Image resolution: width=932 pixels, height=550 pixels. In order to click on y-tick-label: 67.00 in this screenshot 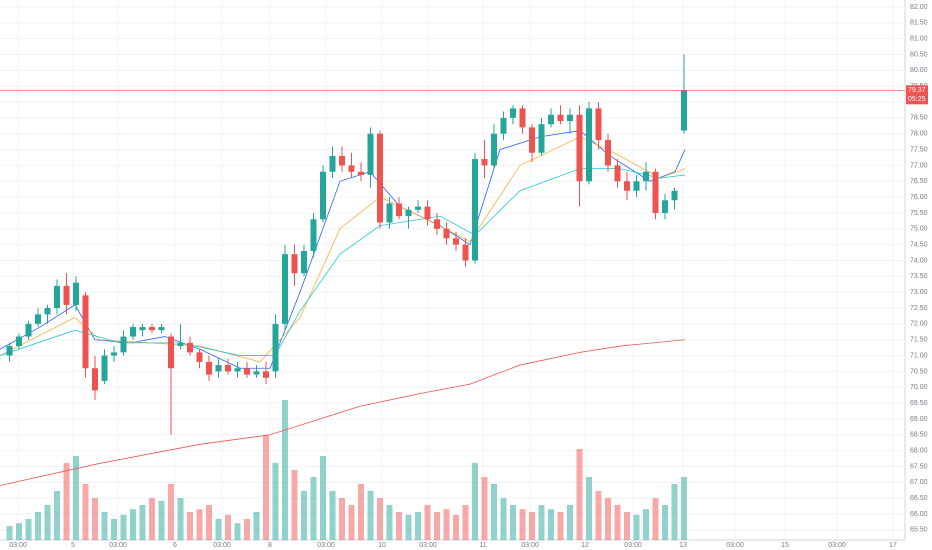, I will do `click(919, 482)`.